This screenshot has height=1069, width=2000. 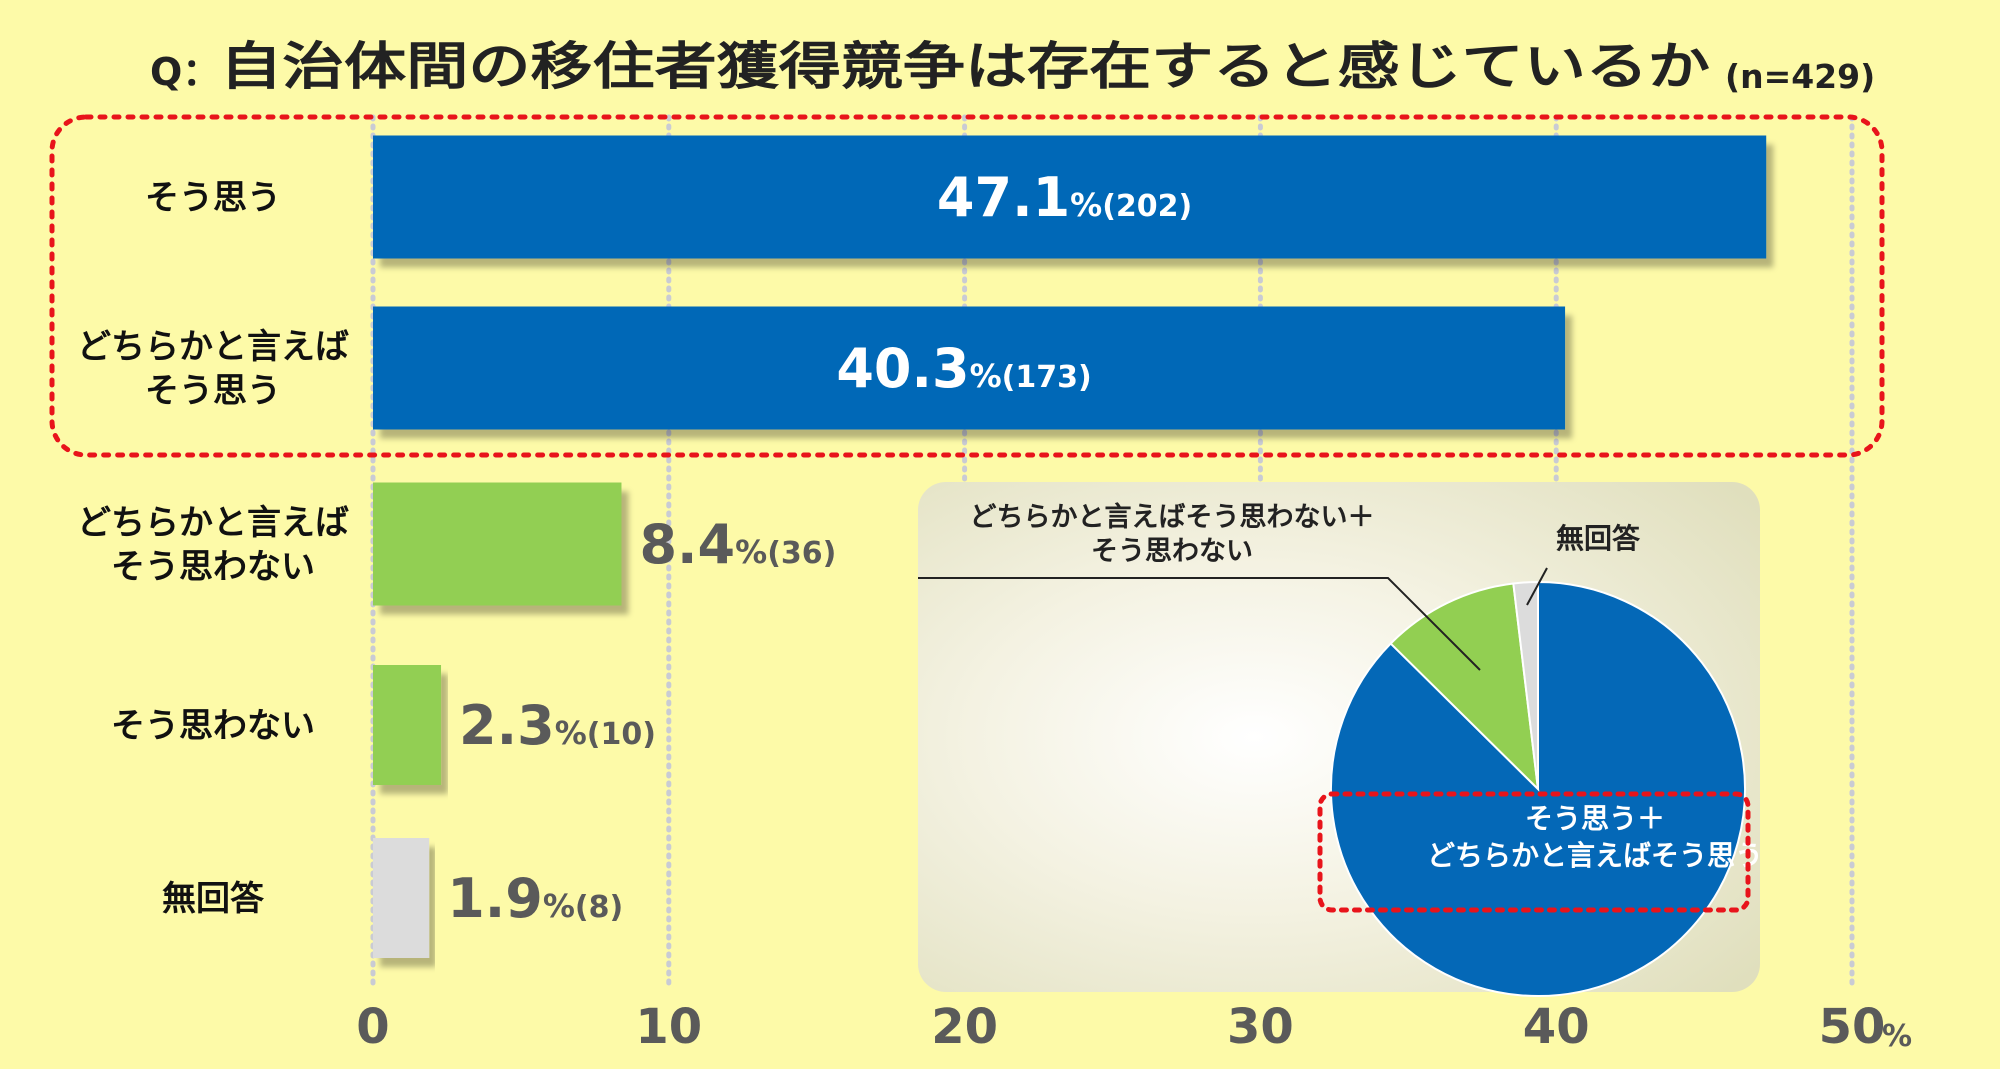 I want to click on x-tick-label: 40, so click(x=1556, y=1027).